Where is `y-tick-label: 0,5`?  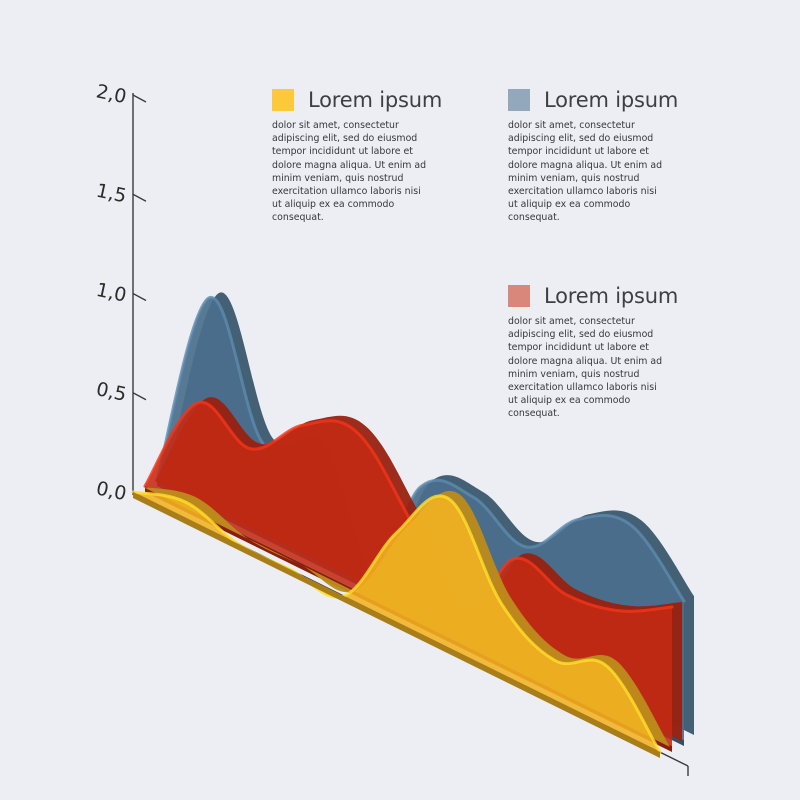
y-tick-label: 0,5 is located at coordinates (111, 392).